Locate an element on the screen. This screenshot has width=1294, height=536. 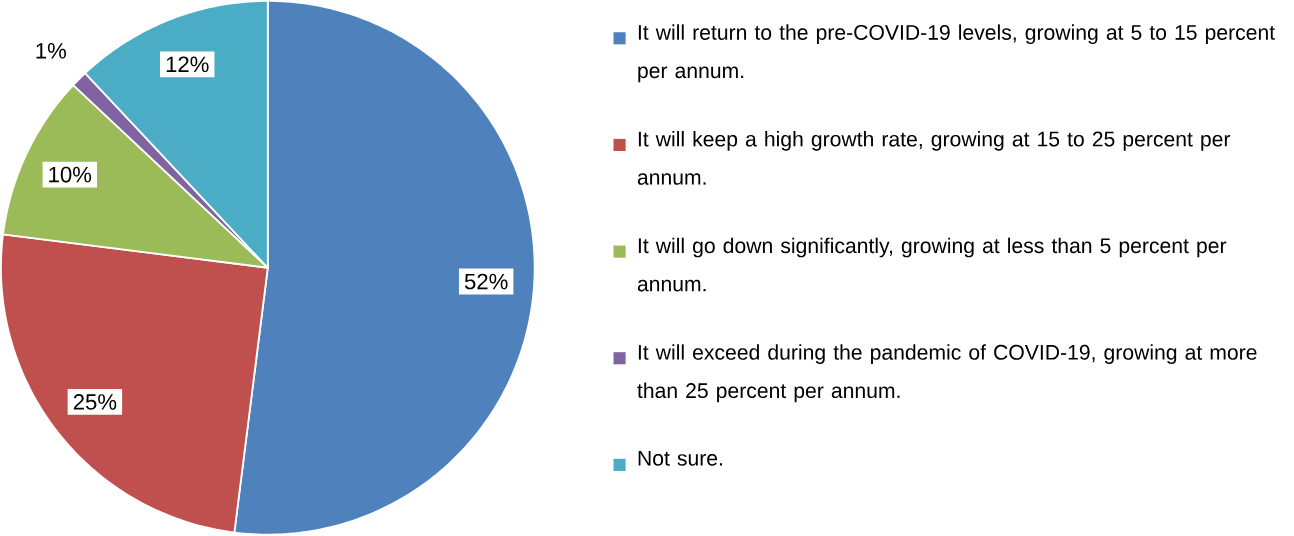
data-label: 25% is located at coordinates (95, 402).